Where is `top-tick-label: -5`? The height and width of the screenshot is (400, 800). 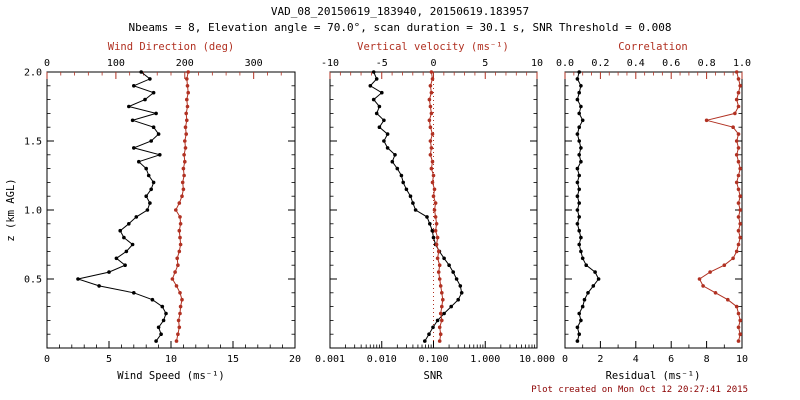
top-tick-label: -5 is located at coordinates (382, 63).